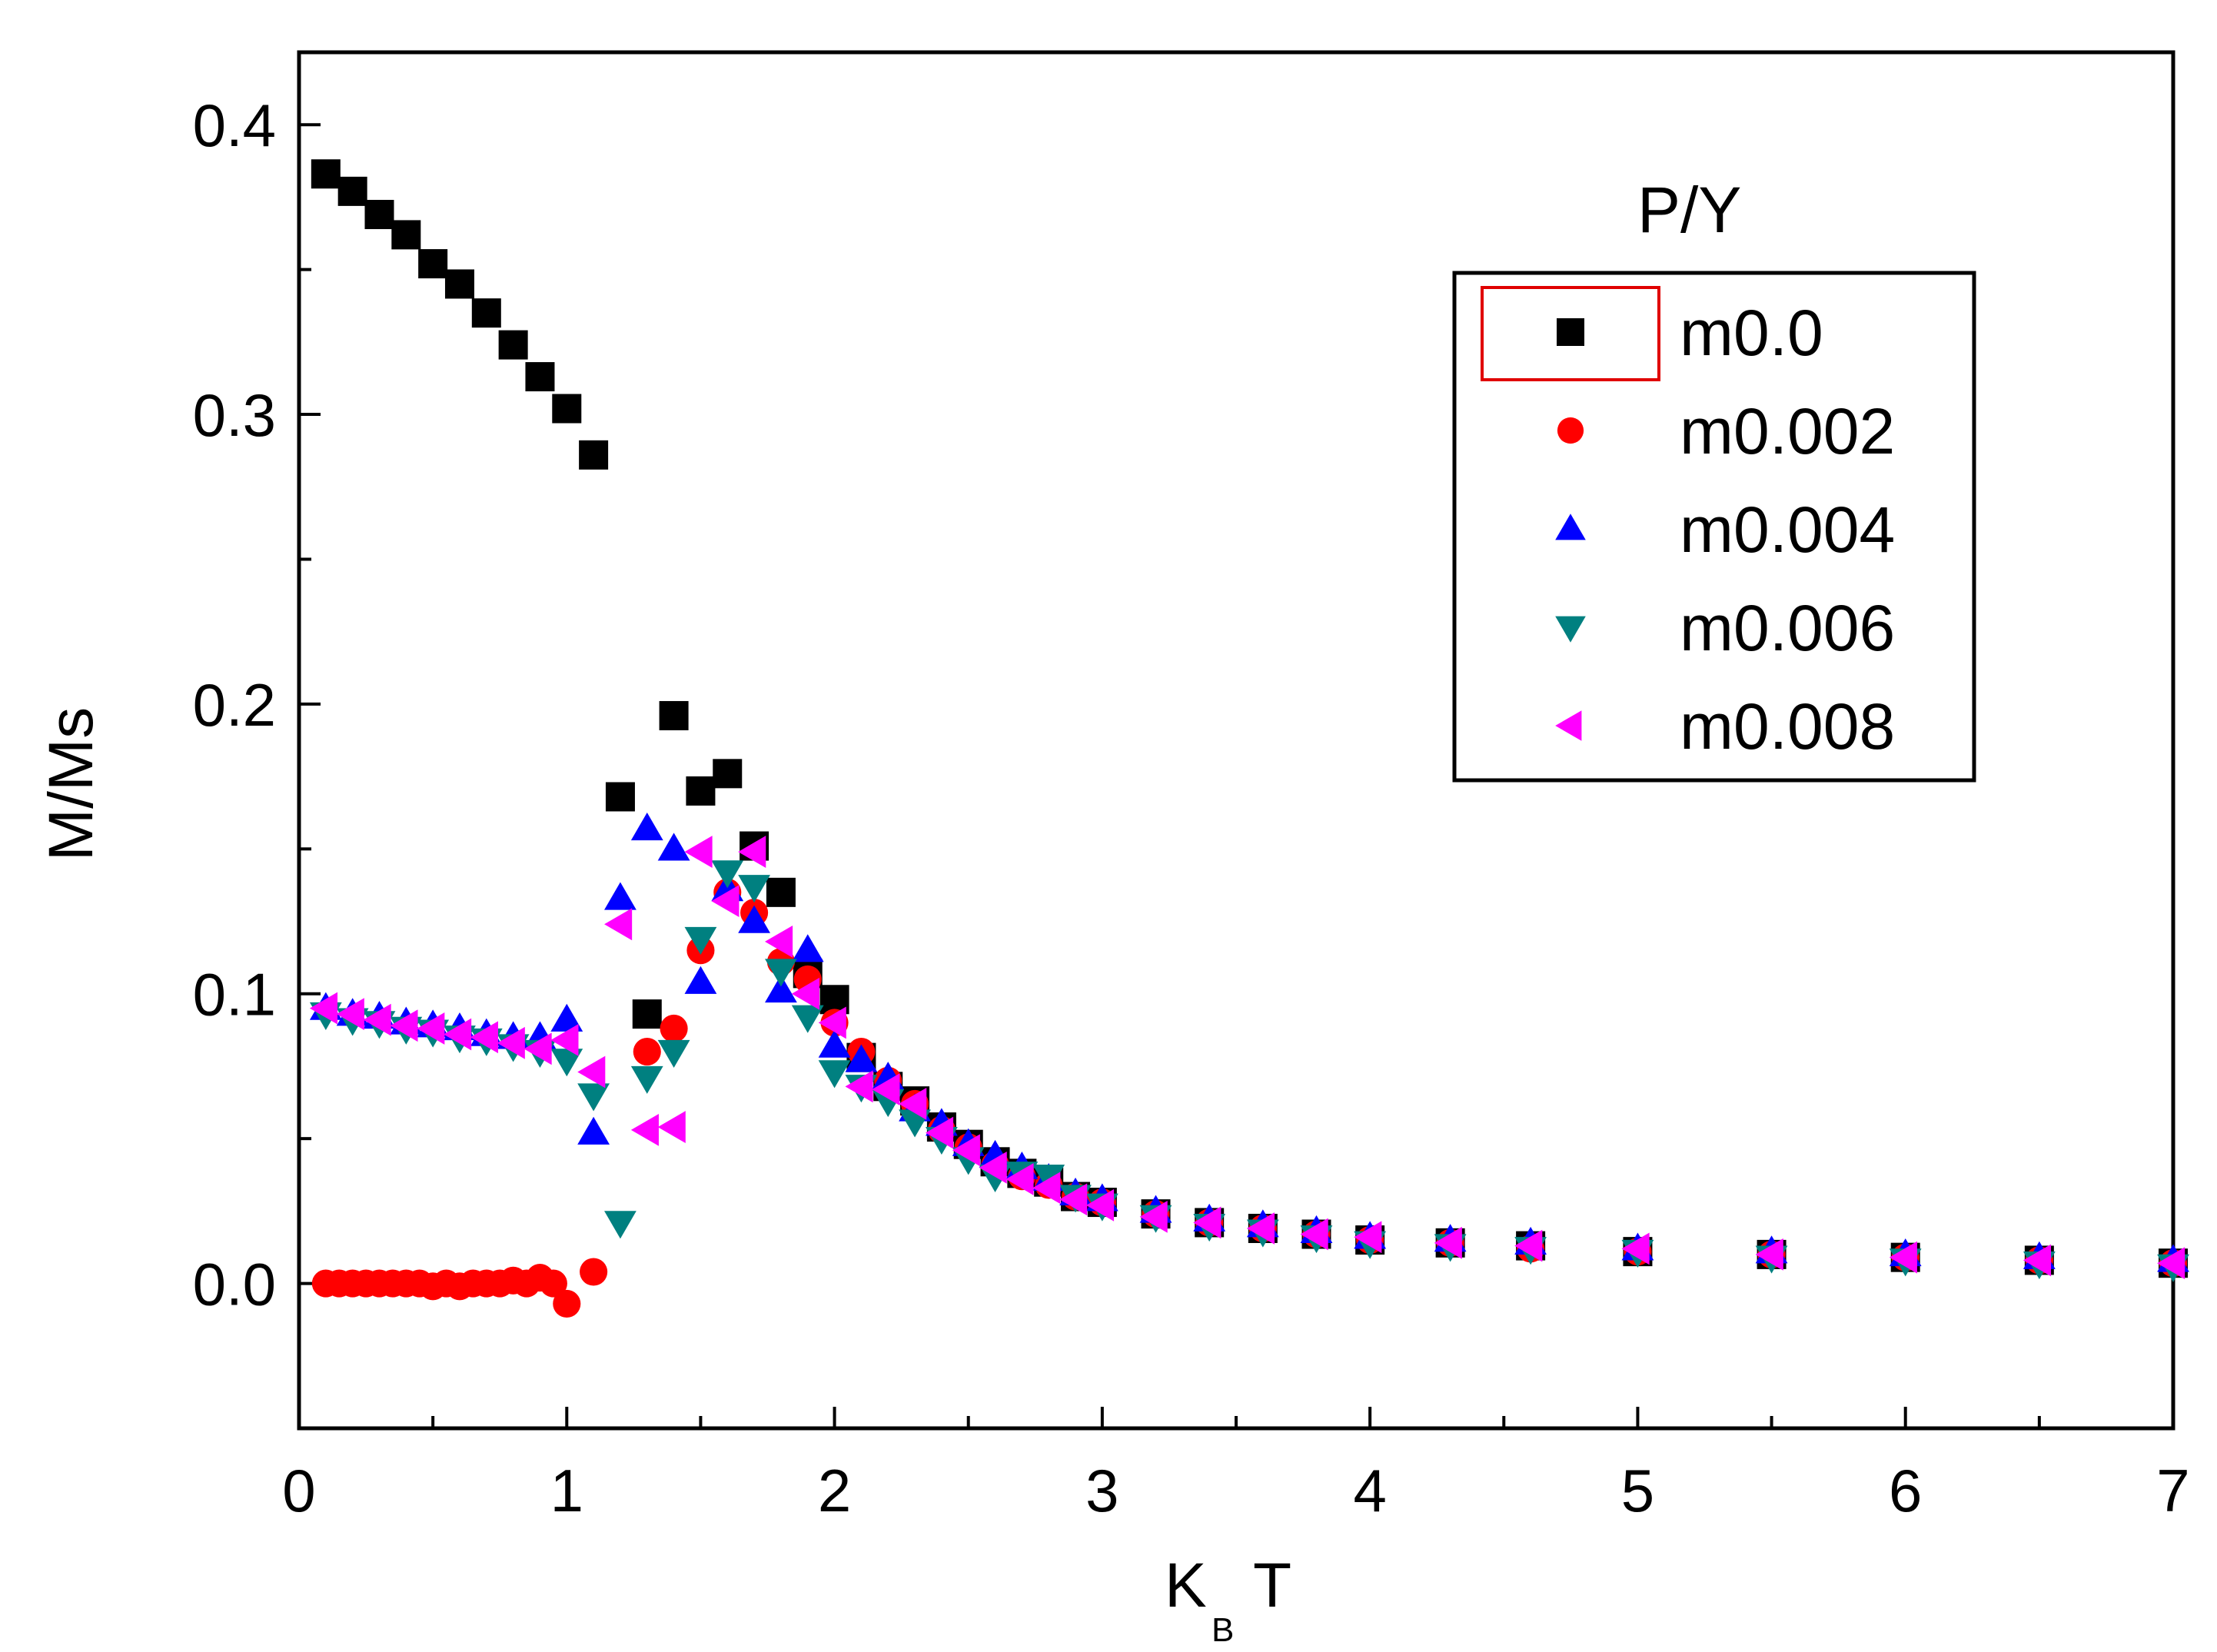 The width and height of the screenshot is (2217, 1652). What do you see at coordinates (1272, 1585) in the screenshot?
I see `x-axis-title-t: T` at bounding box center [1272, 1585].